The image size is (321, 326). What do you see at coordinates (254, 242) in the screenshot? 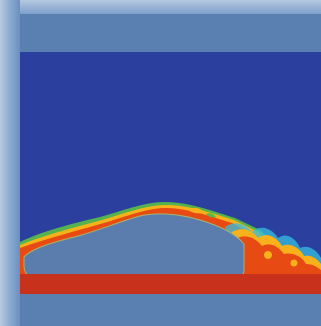
I see `turbulent-wake` at bounding box center [254, 242].